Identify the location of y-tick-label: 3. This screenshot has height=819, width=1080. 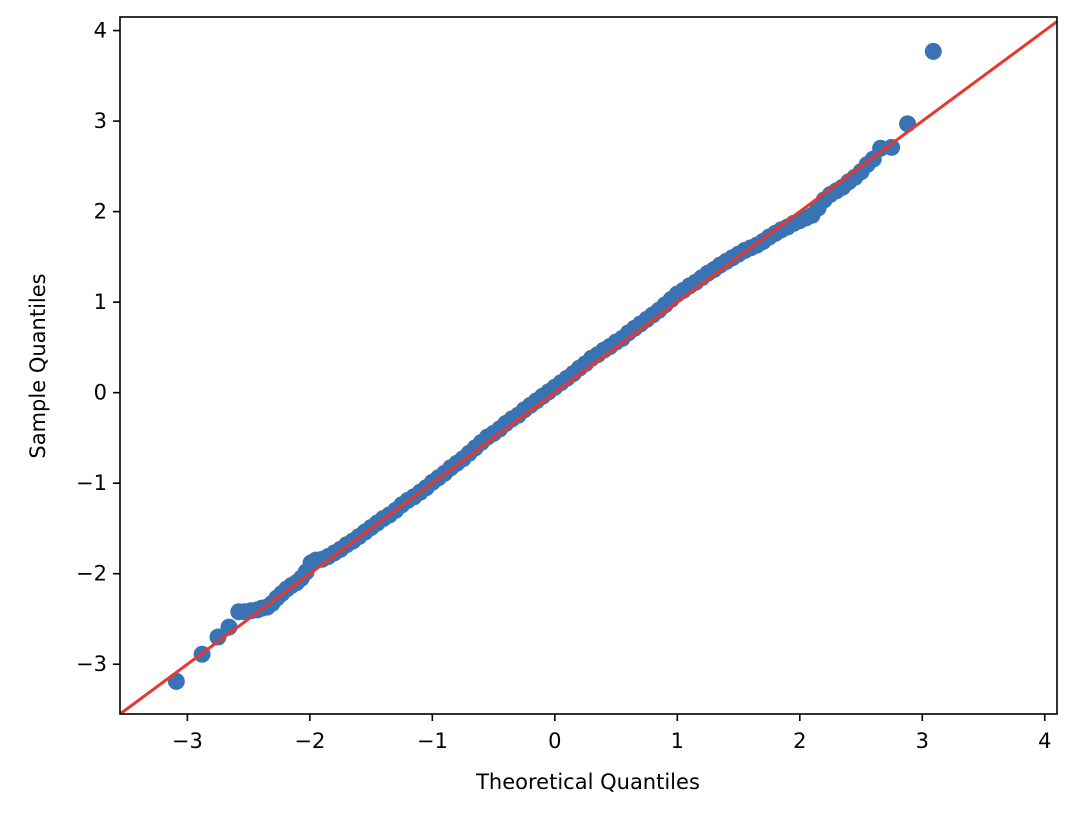
(100, 121).